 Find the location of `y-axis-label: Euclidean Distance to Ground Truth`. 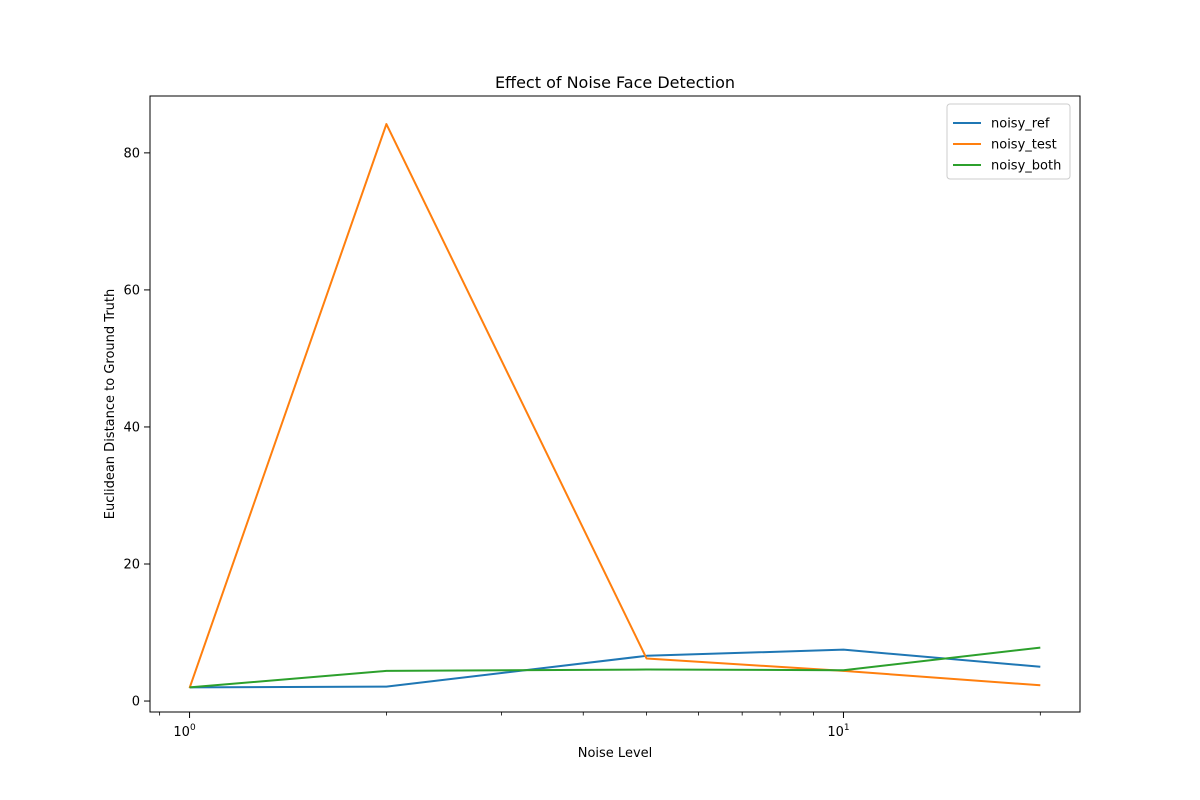

y-axis-label: Euclidean Distance to Ground Truth is located at coordinates (110, 404).